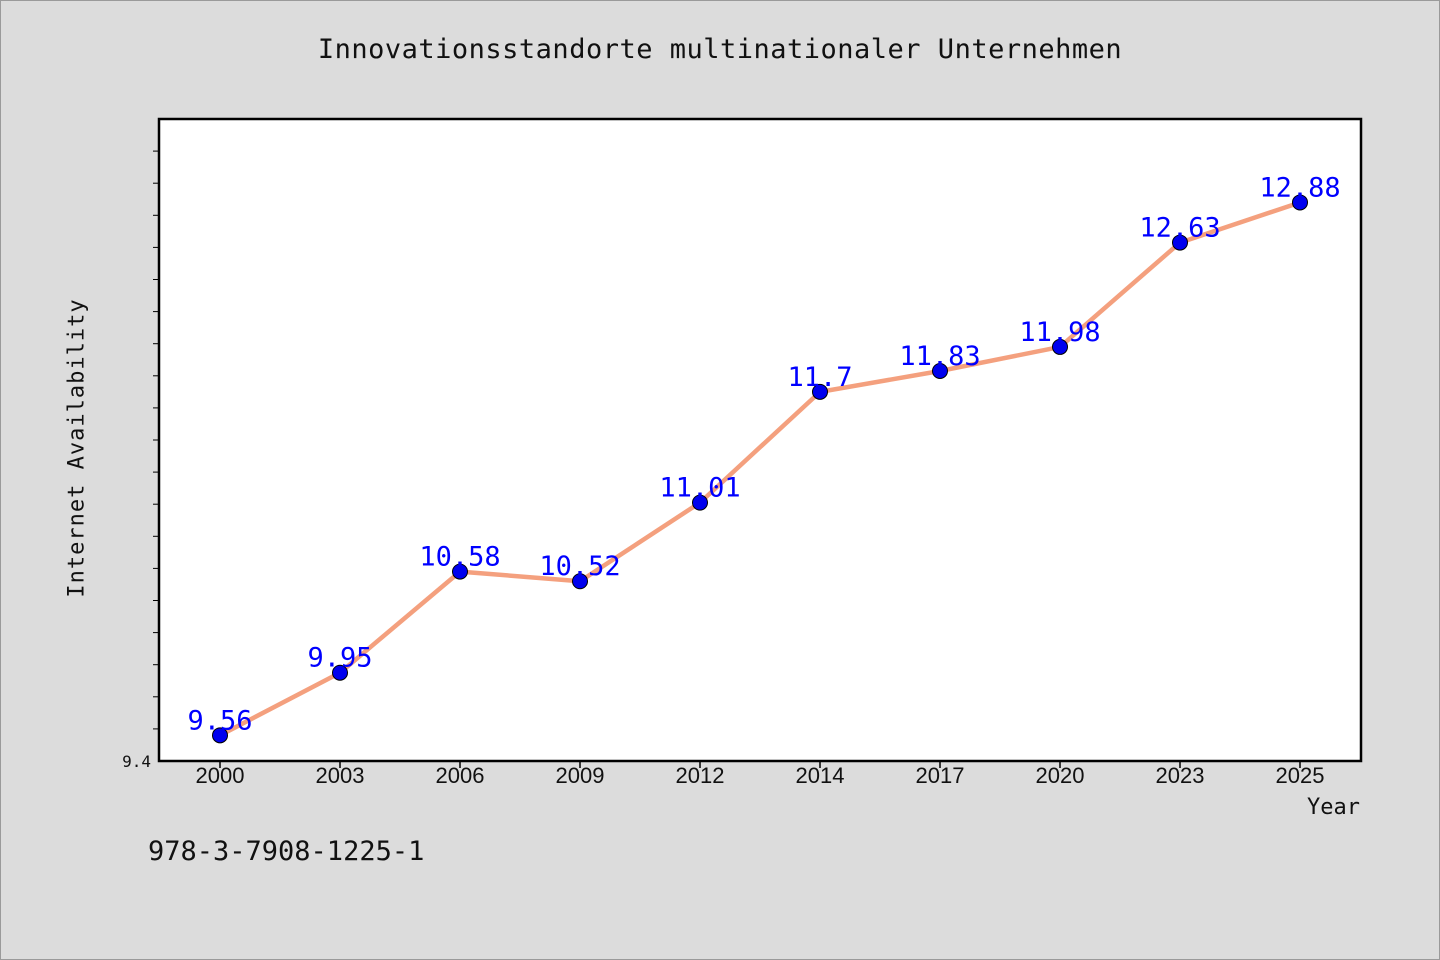  I want to click on x-tick-label: 2020, so click(1060, 775).